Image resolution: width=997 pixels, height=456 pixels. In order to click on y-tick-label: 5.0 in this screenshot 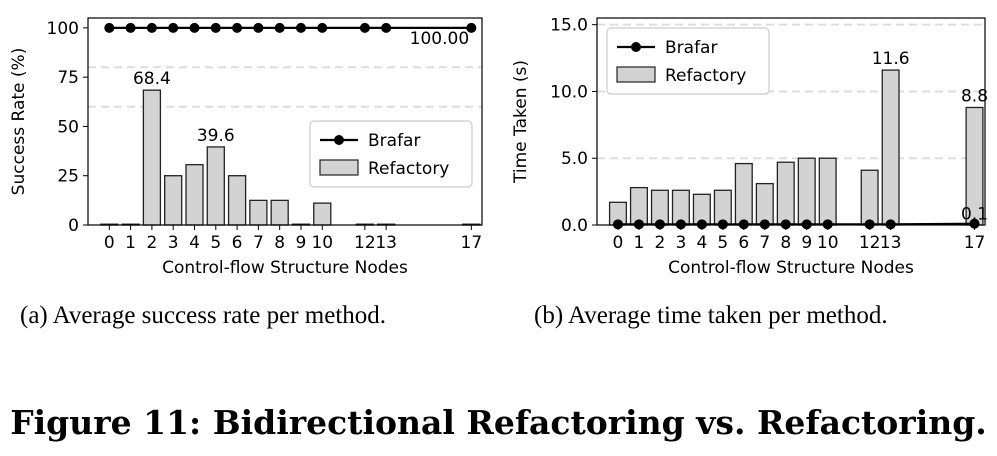, I will do `click(574, 159)`.